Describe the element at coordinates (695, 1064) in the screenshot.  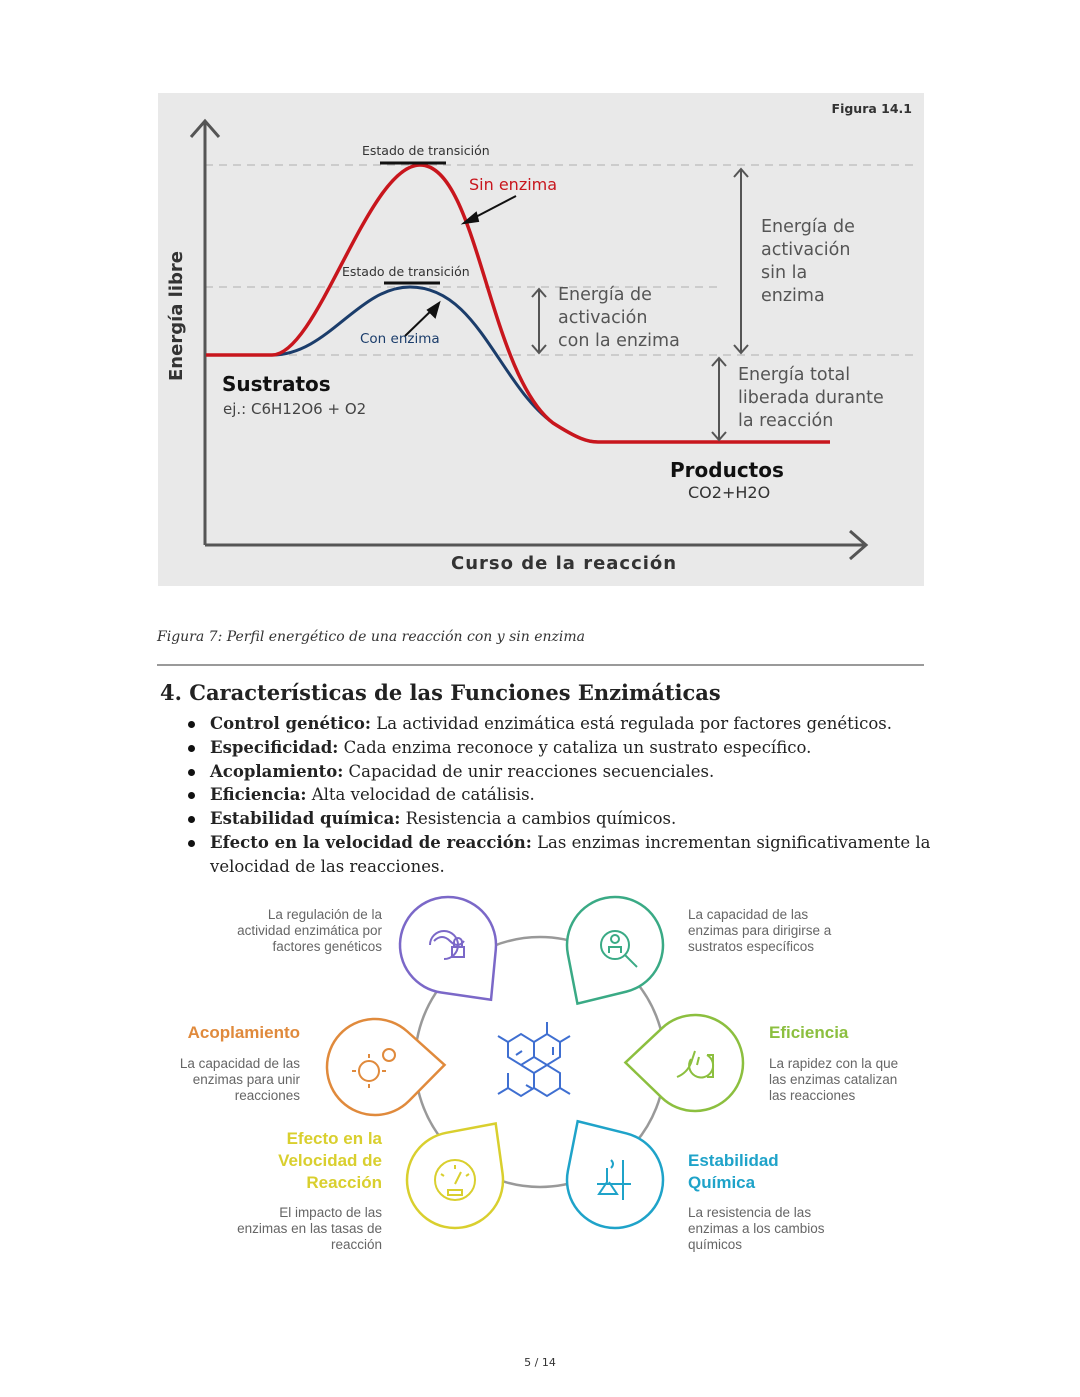
I see `hand-stopwatch-icon` at that location.